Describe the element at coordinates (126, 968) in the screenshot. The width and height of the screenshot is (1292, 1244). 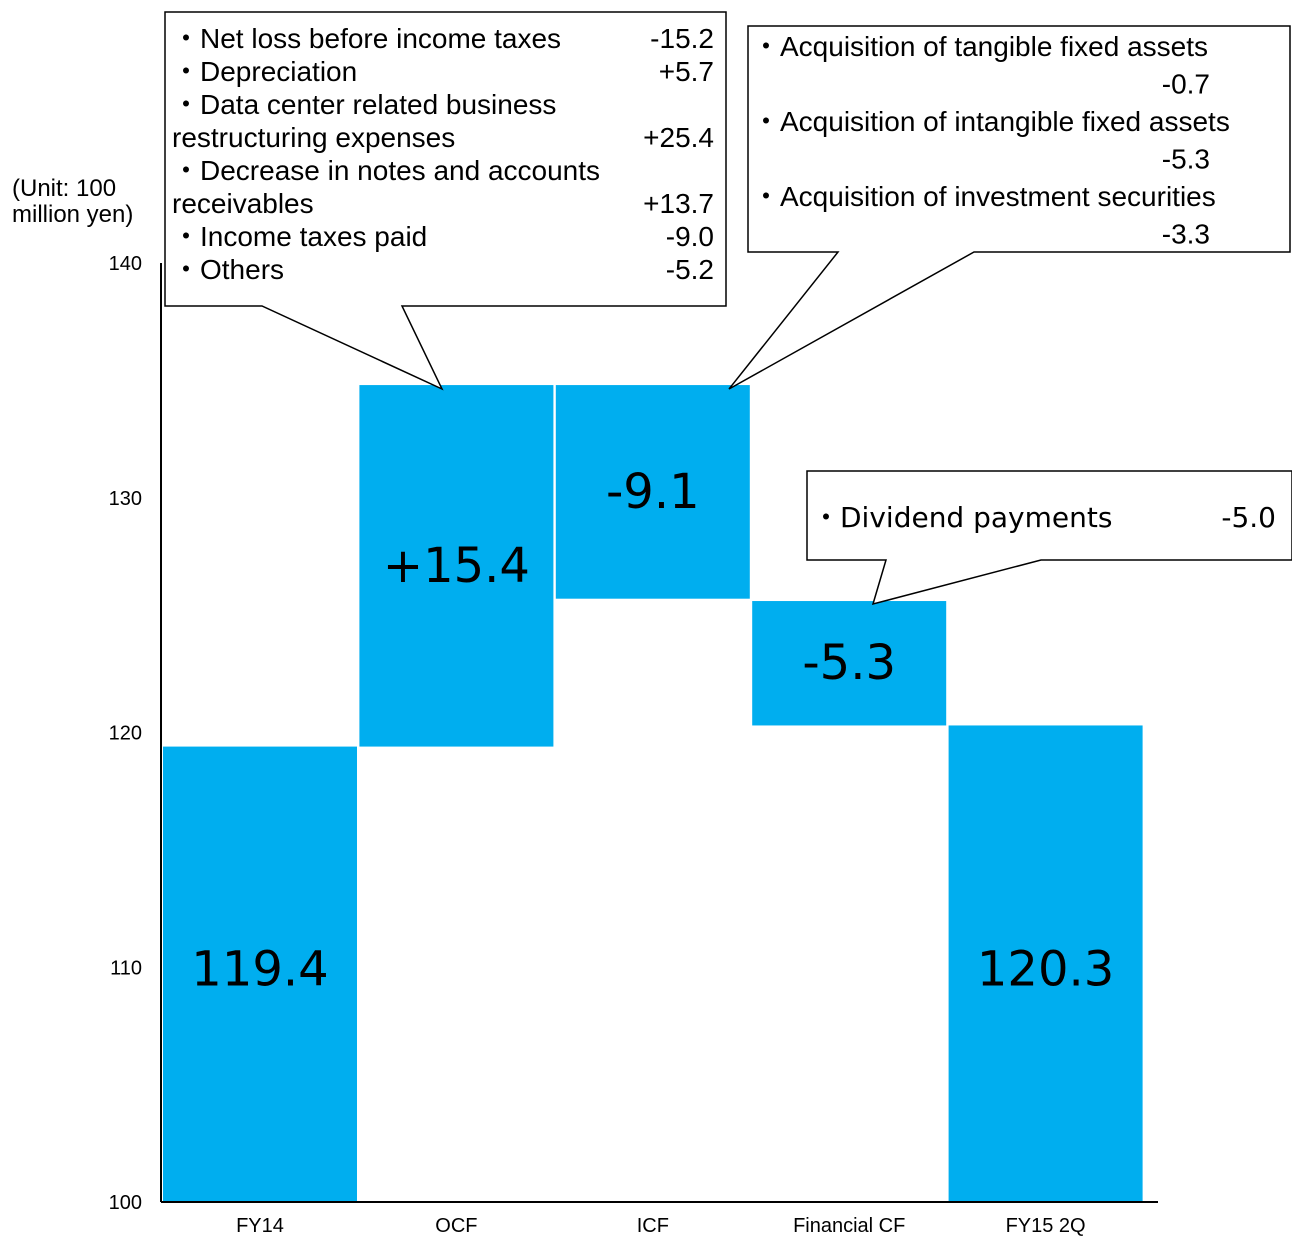
I see `y-tick-label: 110` at that location.